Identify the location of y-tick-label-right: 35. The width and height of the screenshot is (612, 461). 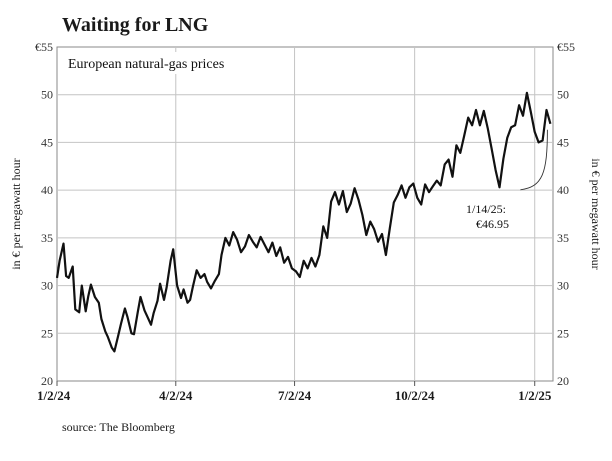
(563, 238).